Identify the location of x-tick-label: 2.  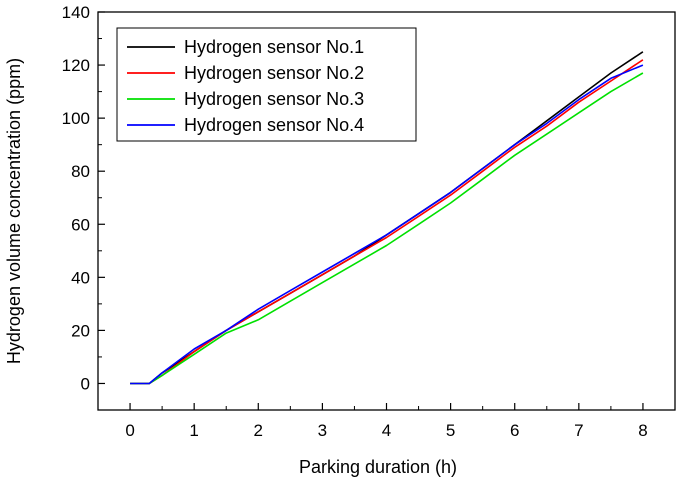
(258, 430).